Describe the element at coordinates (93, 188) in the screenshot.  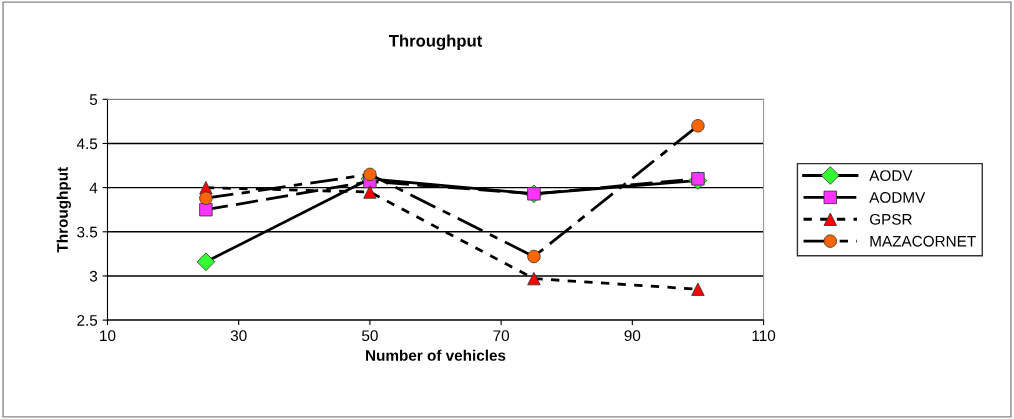
I see `y-tick-label: 4` at that location.